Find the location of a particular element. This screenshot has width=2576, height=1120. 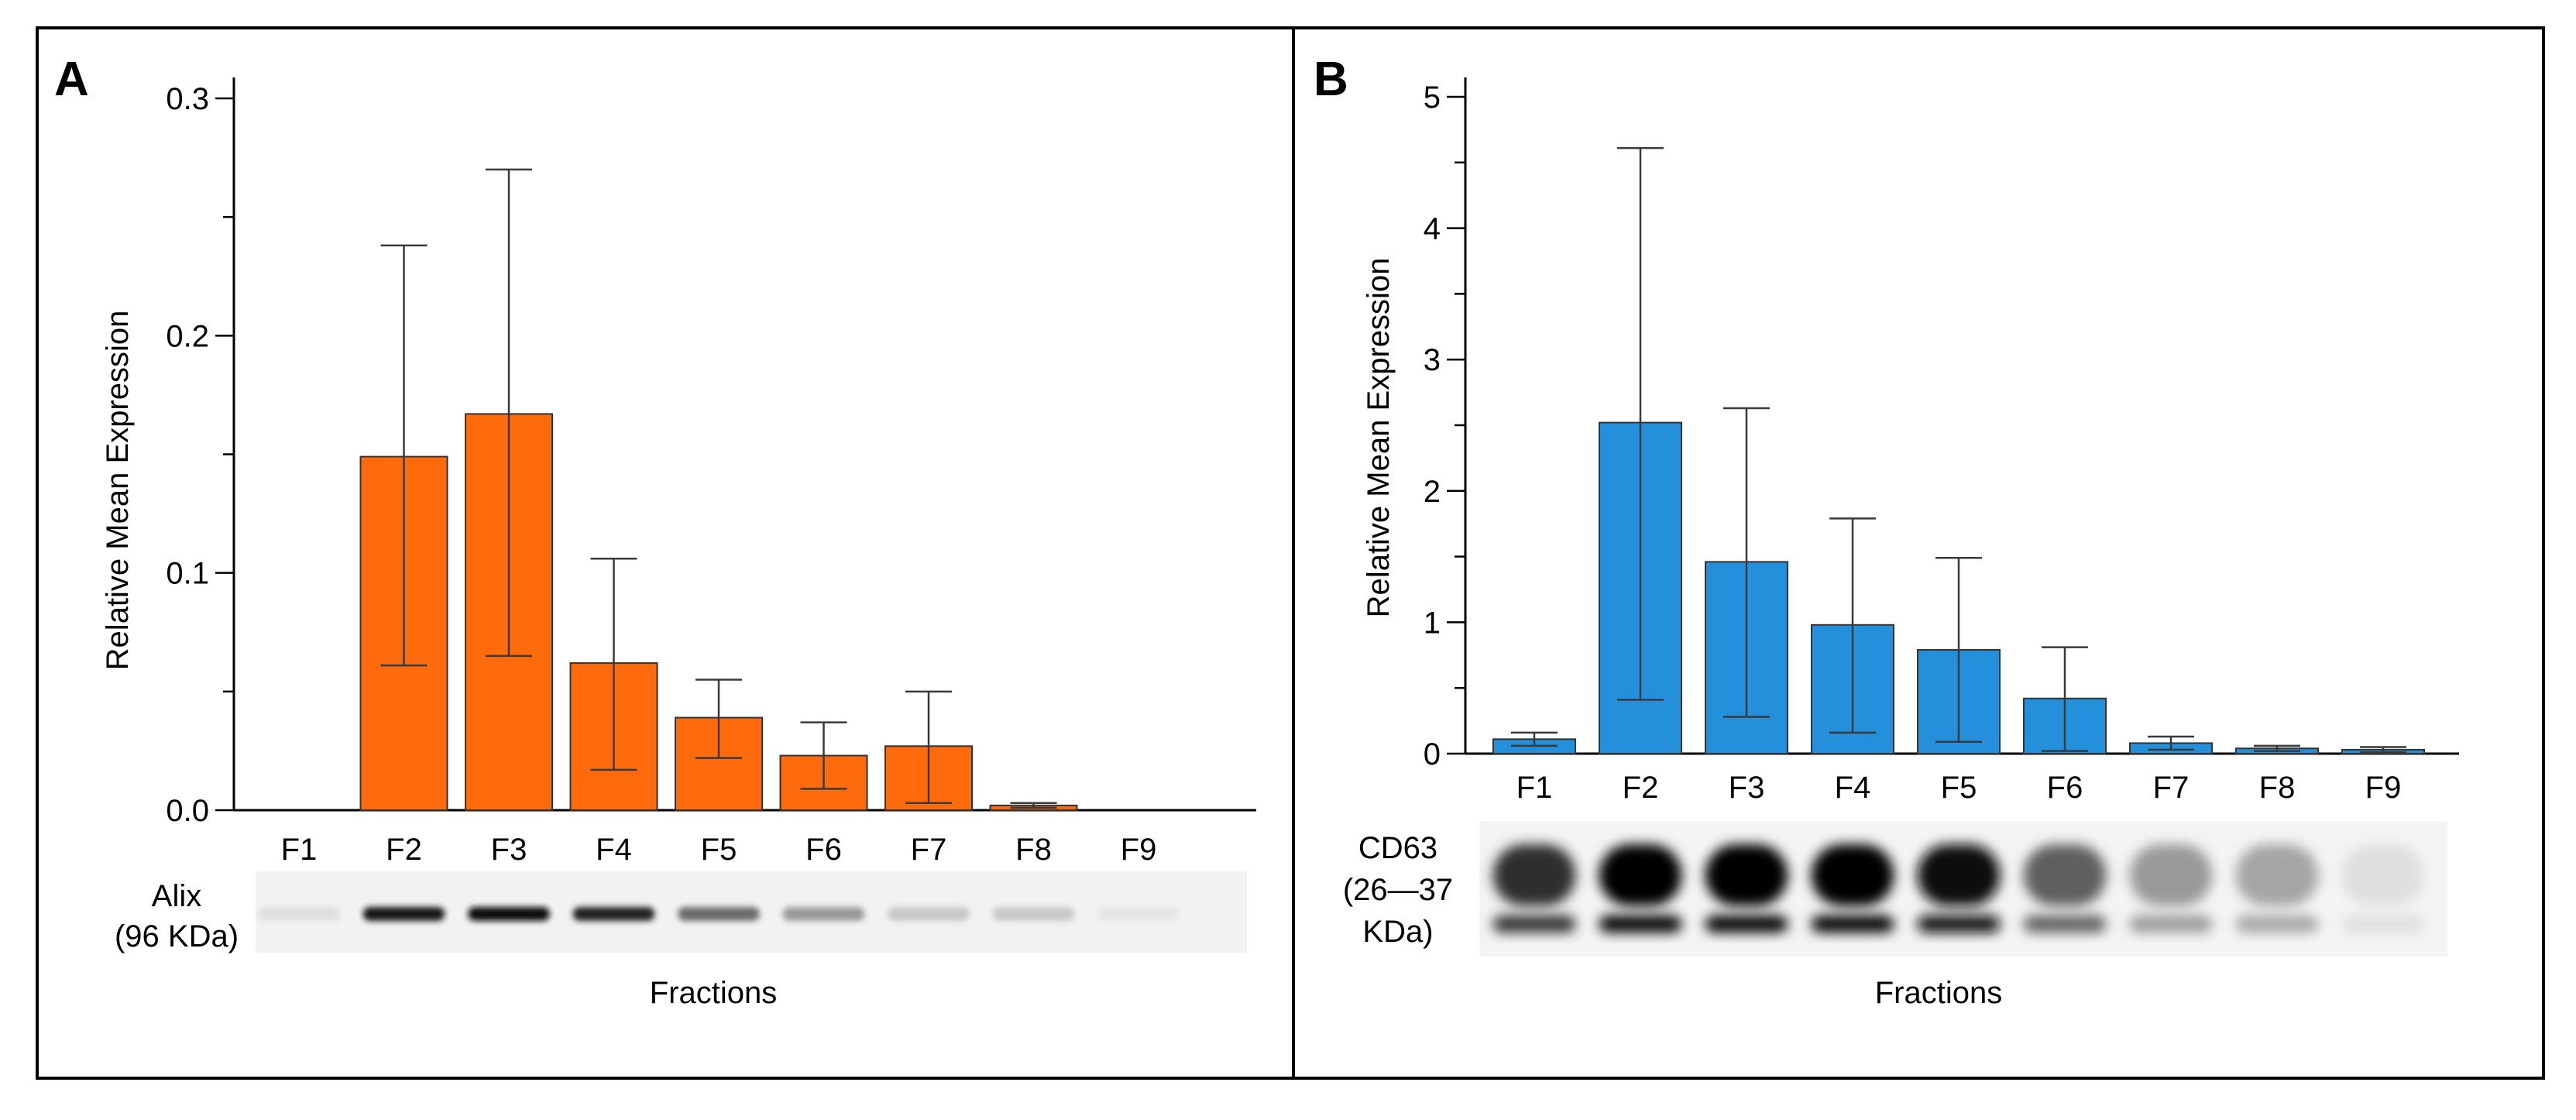

panel-a-x-tick-labels: F1 F2 F3 F4 F5 F6 F7 F8 F9 is located at coordinates (719, 850).